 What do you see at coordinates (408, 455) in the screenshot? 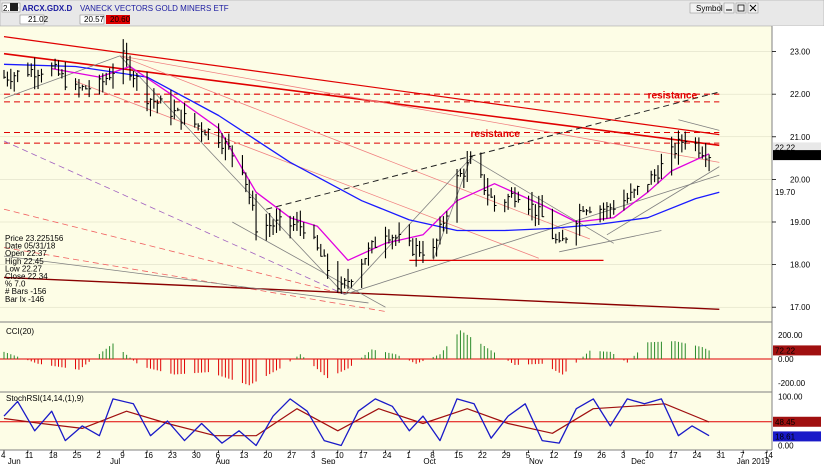
I see `date-tick-label: 1` at bounding box center [408, 455].